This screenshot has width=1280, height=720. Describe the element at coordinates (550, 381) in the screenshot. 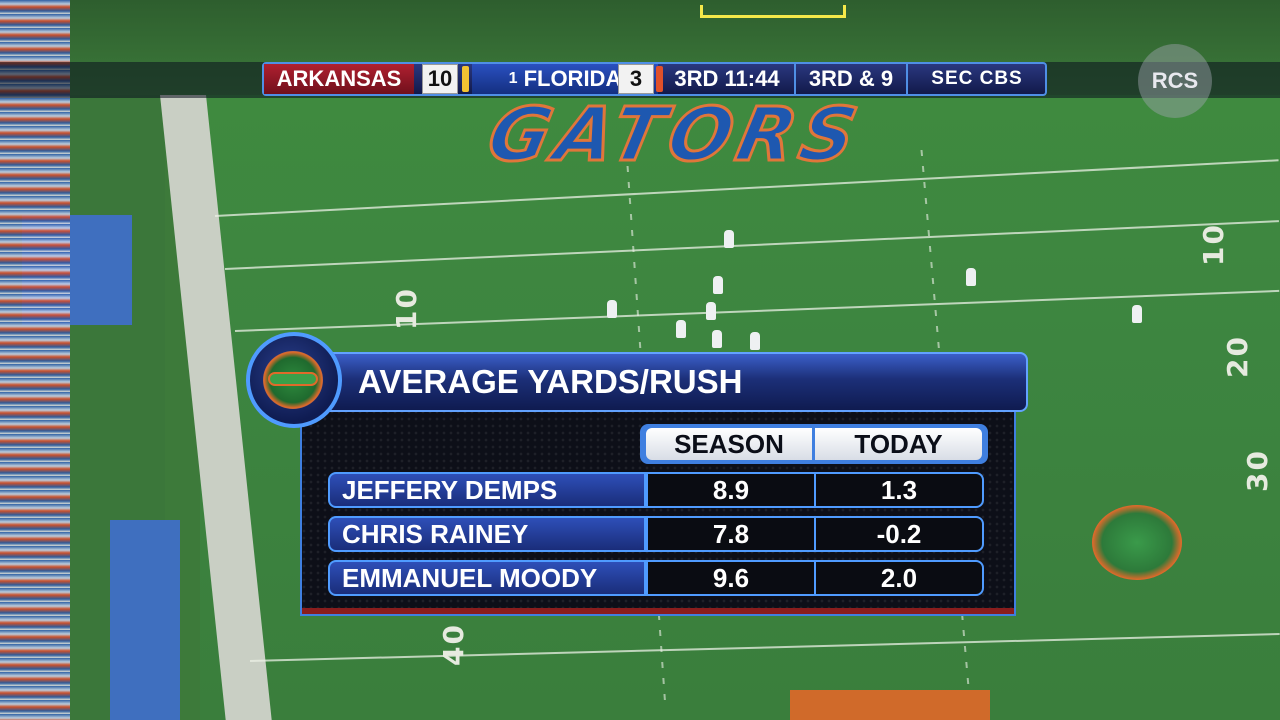

I see `stats-title: AVERAGE YARDS/RUSH` at that location.